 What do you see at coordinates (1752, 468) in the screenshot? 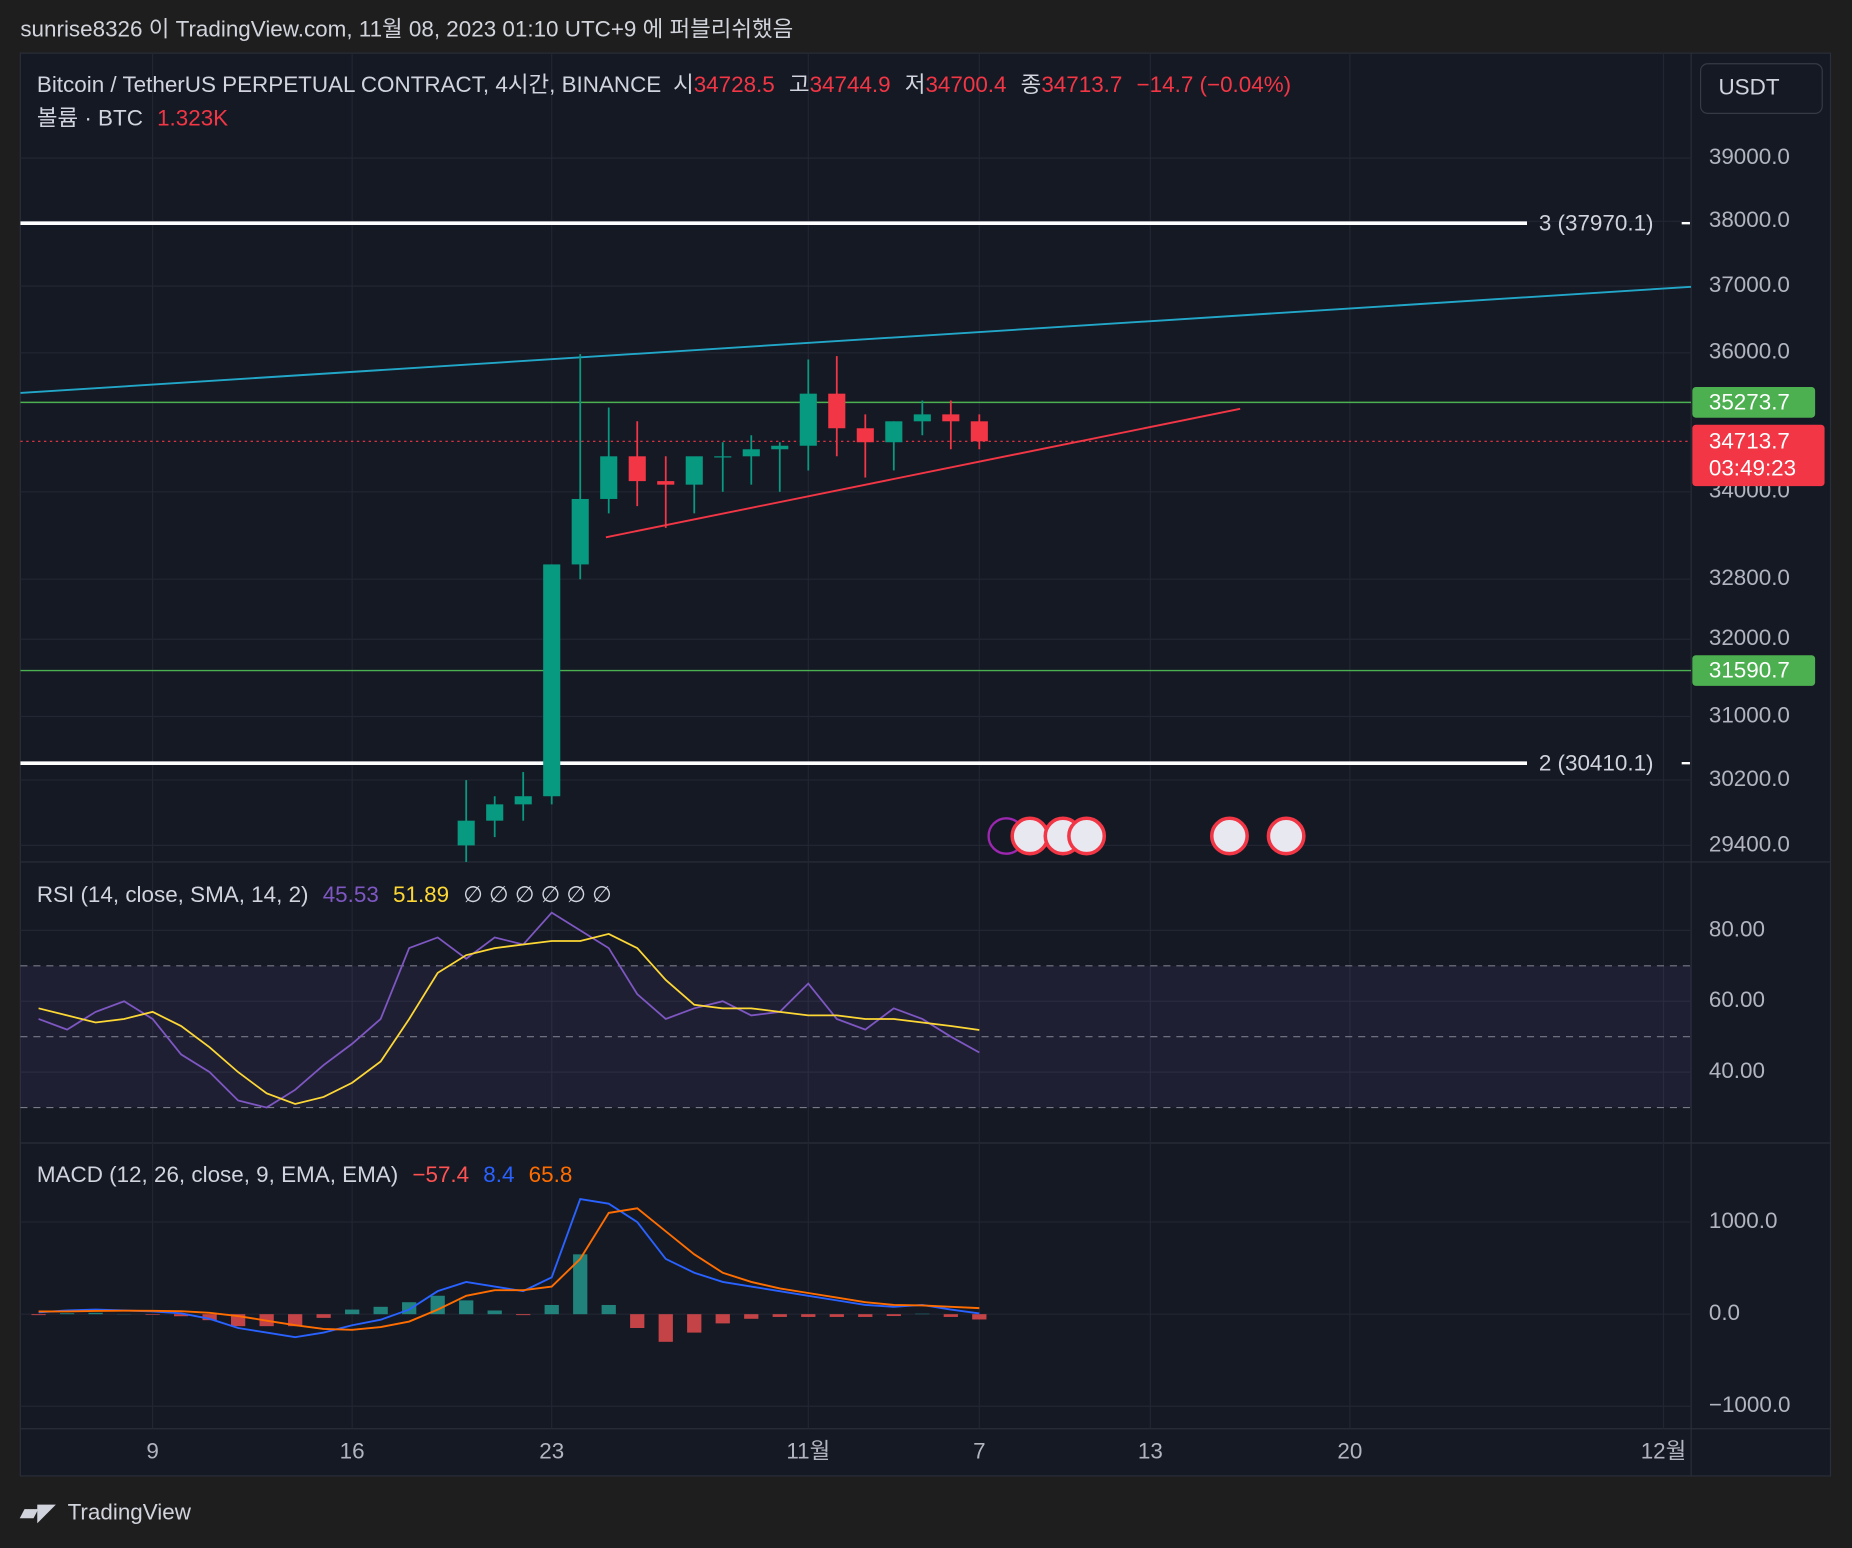
I see `countdown: 03:49:23` at bounding box center [1752, 468].